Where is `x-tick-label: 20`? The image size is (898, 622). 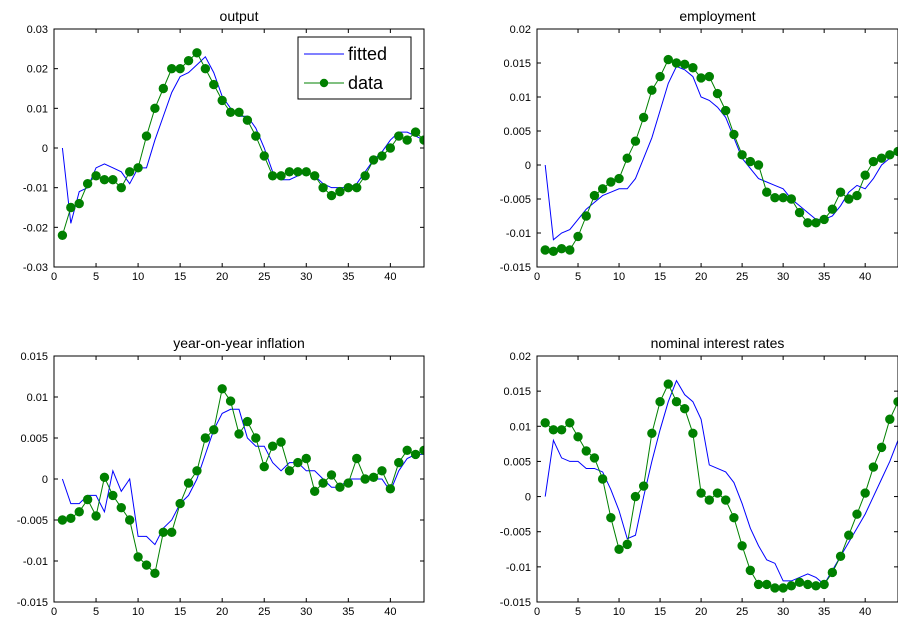 x-tick-label: 20 is located at coordinates (222, 612).